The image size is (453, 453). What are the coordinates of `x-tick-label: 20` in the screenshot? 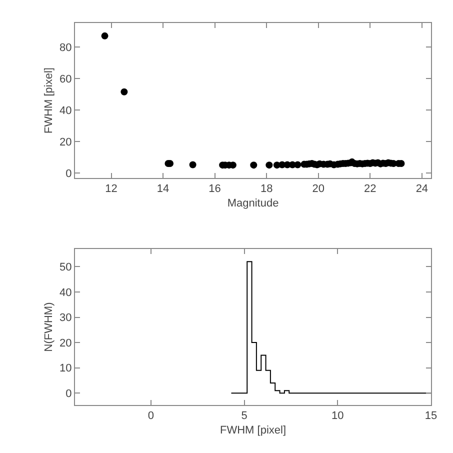 It's located at (318, 189).